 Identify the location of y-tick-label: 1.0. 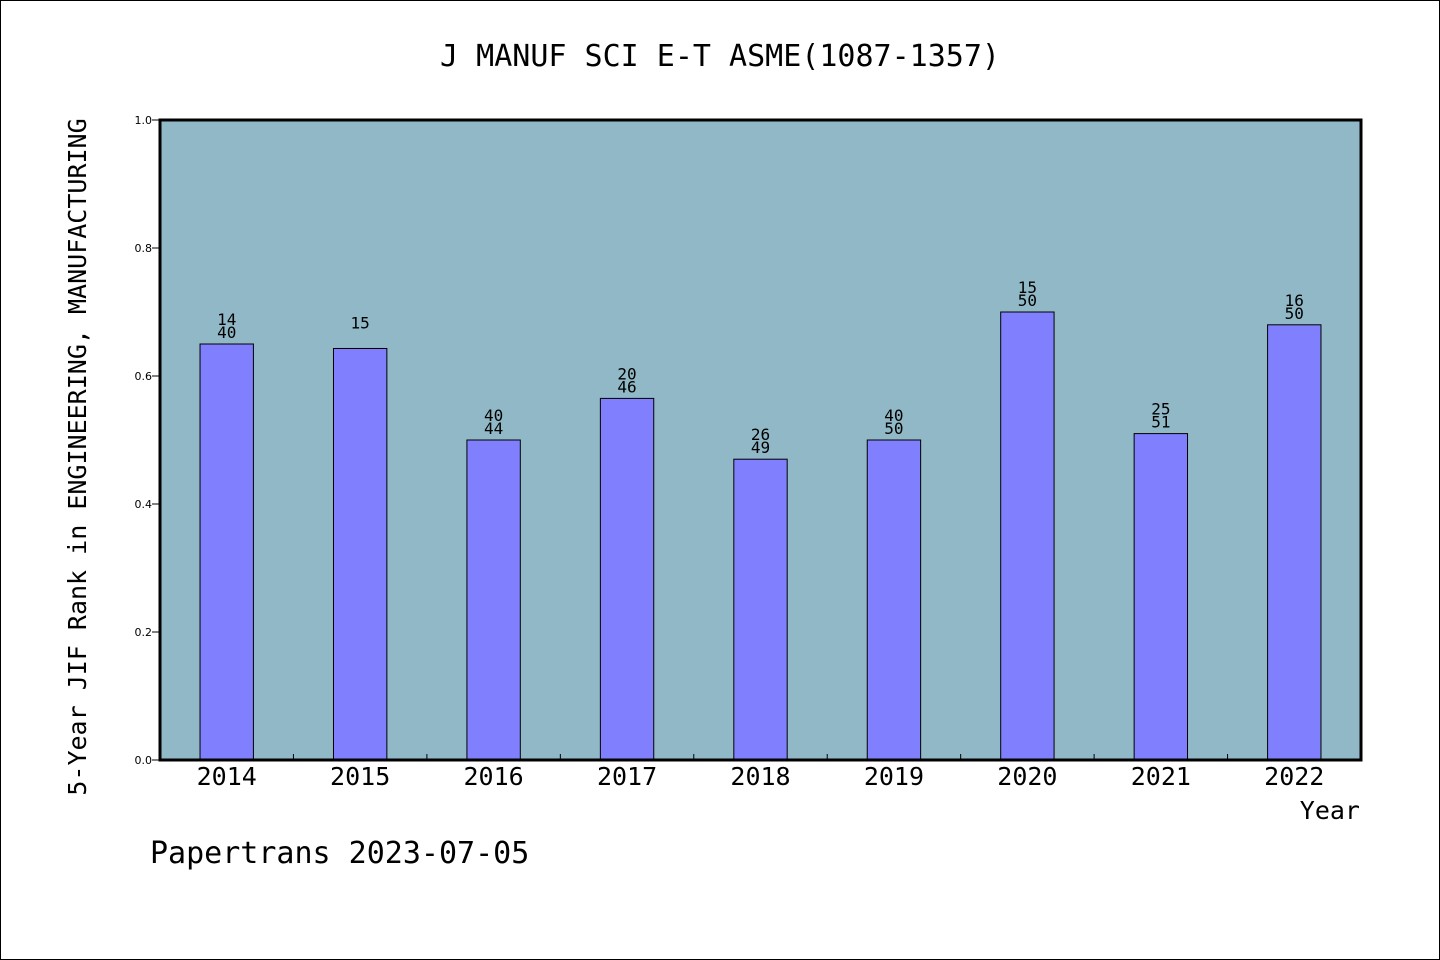
(144, 120).